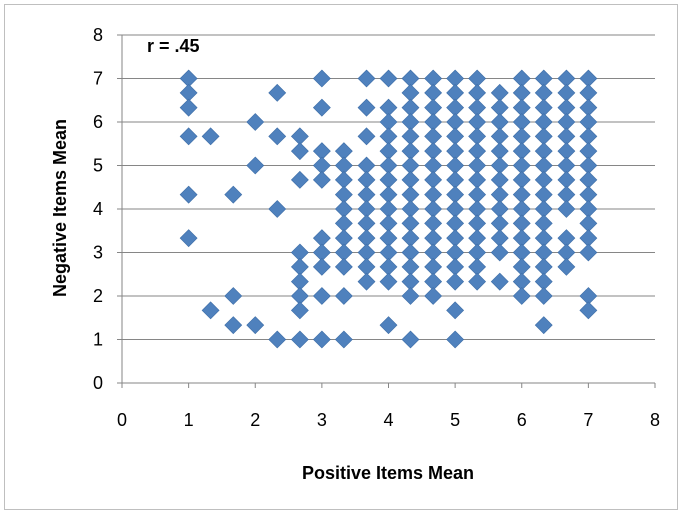 The height and width of the screenshot is (516, 684). What do you see at coordinates (98, 122) in the screenshot?
I see `y-tick-label: 6` at bounding box center [98, 122].